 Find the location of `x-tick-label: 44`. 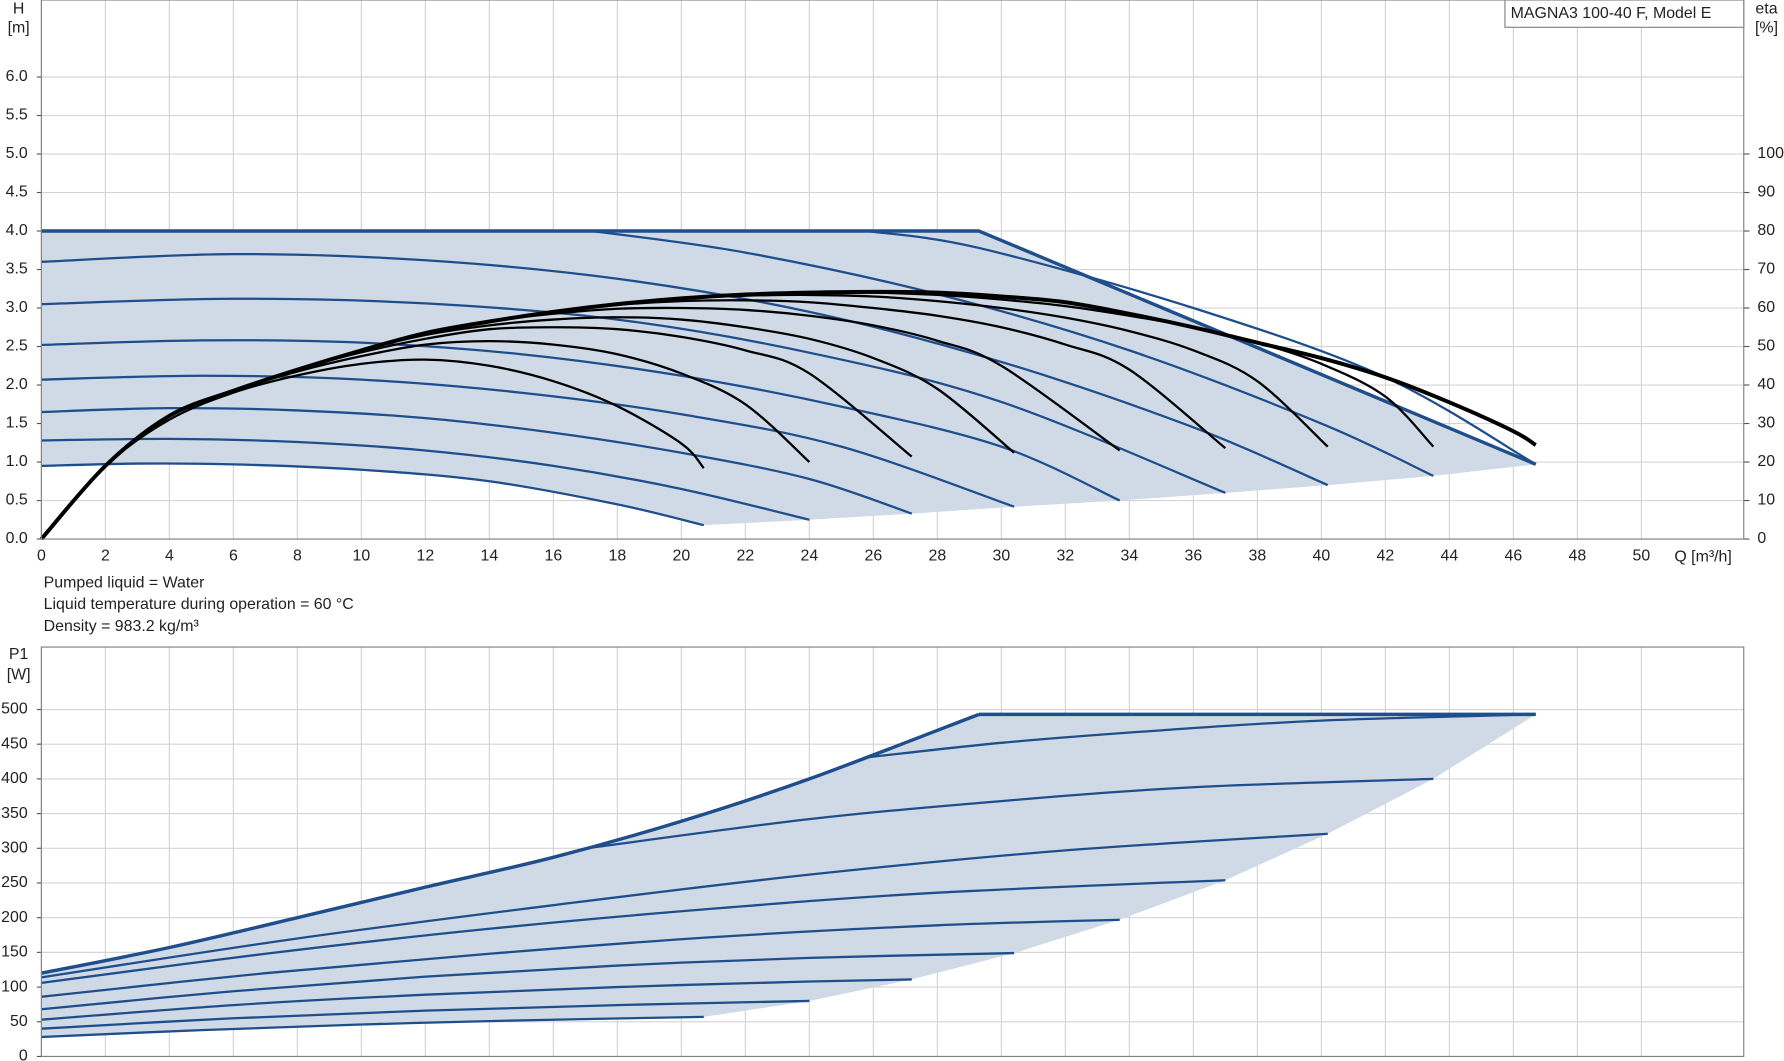

x-tick-label: 44 is located at coordinates (1450, 555).